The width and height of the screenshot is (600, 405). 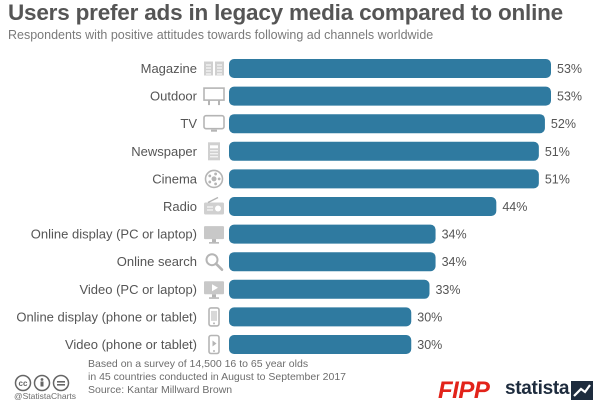 What do you see at coordinates (214, 344) in the screenshot?
I see `phone-video-icon` at bounding box center [214, 344].